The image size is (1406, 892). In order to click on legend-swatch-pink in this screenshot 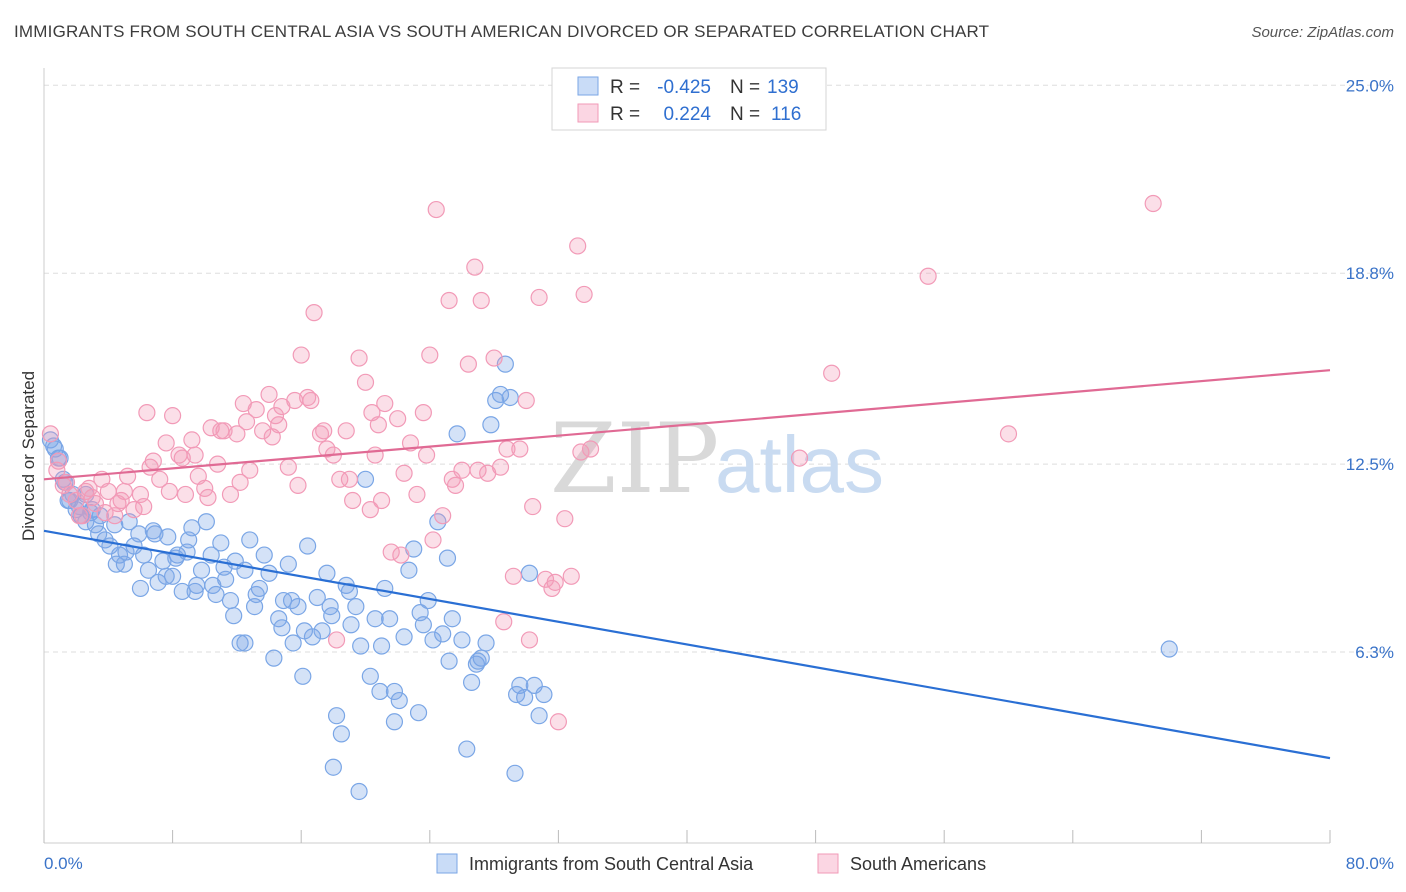, I will do `click(588, 113)`.